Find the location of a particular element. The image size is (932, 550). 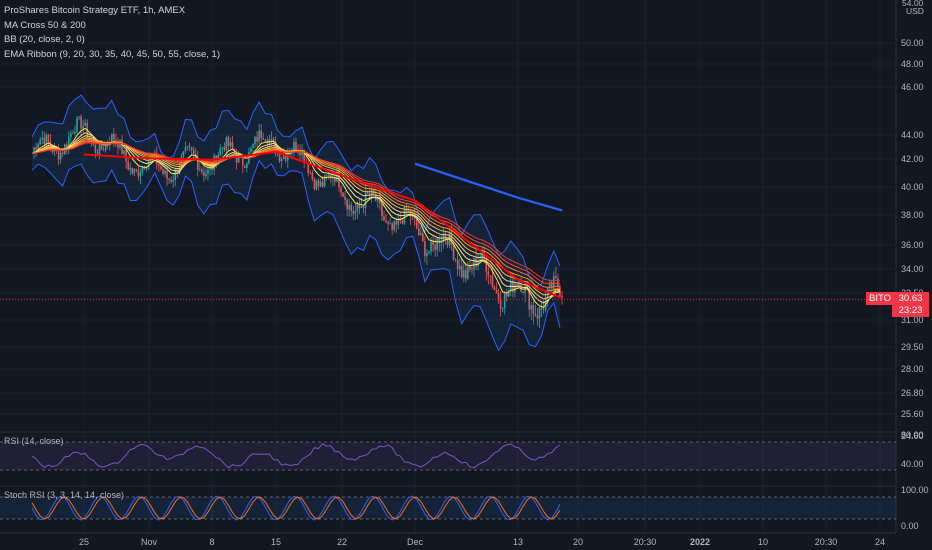

time-axis-label: 22 is located at coordinates (342, 542).